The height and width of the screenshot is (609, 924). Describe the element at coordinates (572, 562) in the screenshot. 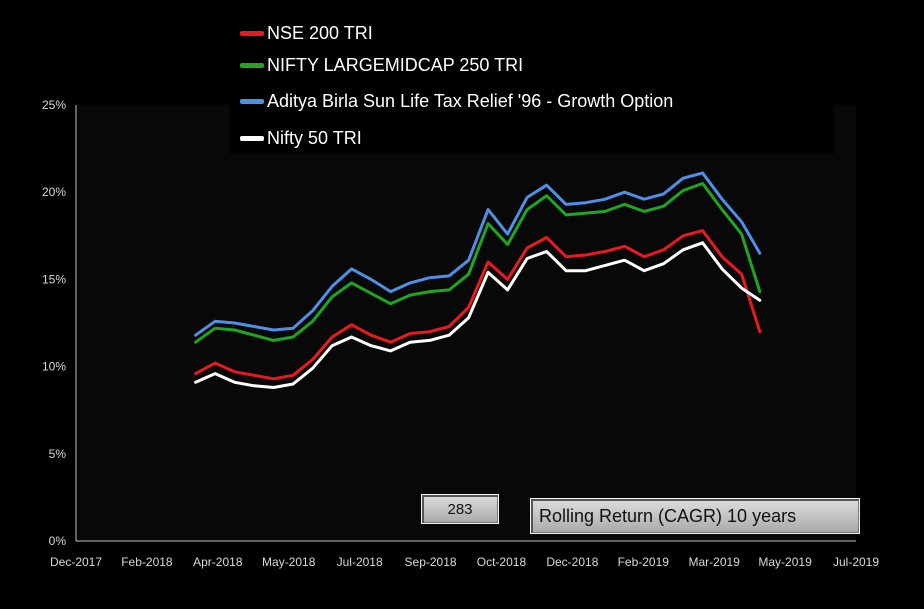

I see `x-tick-label: Dec-2018` at that location.